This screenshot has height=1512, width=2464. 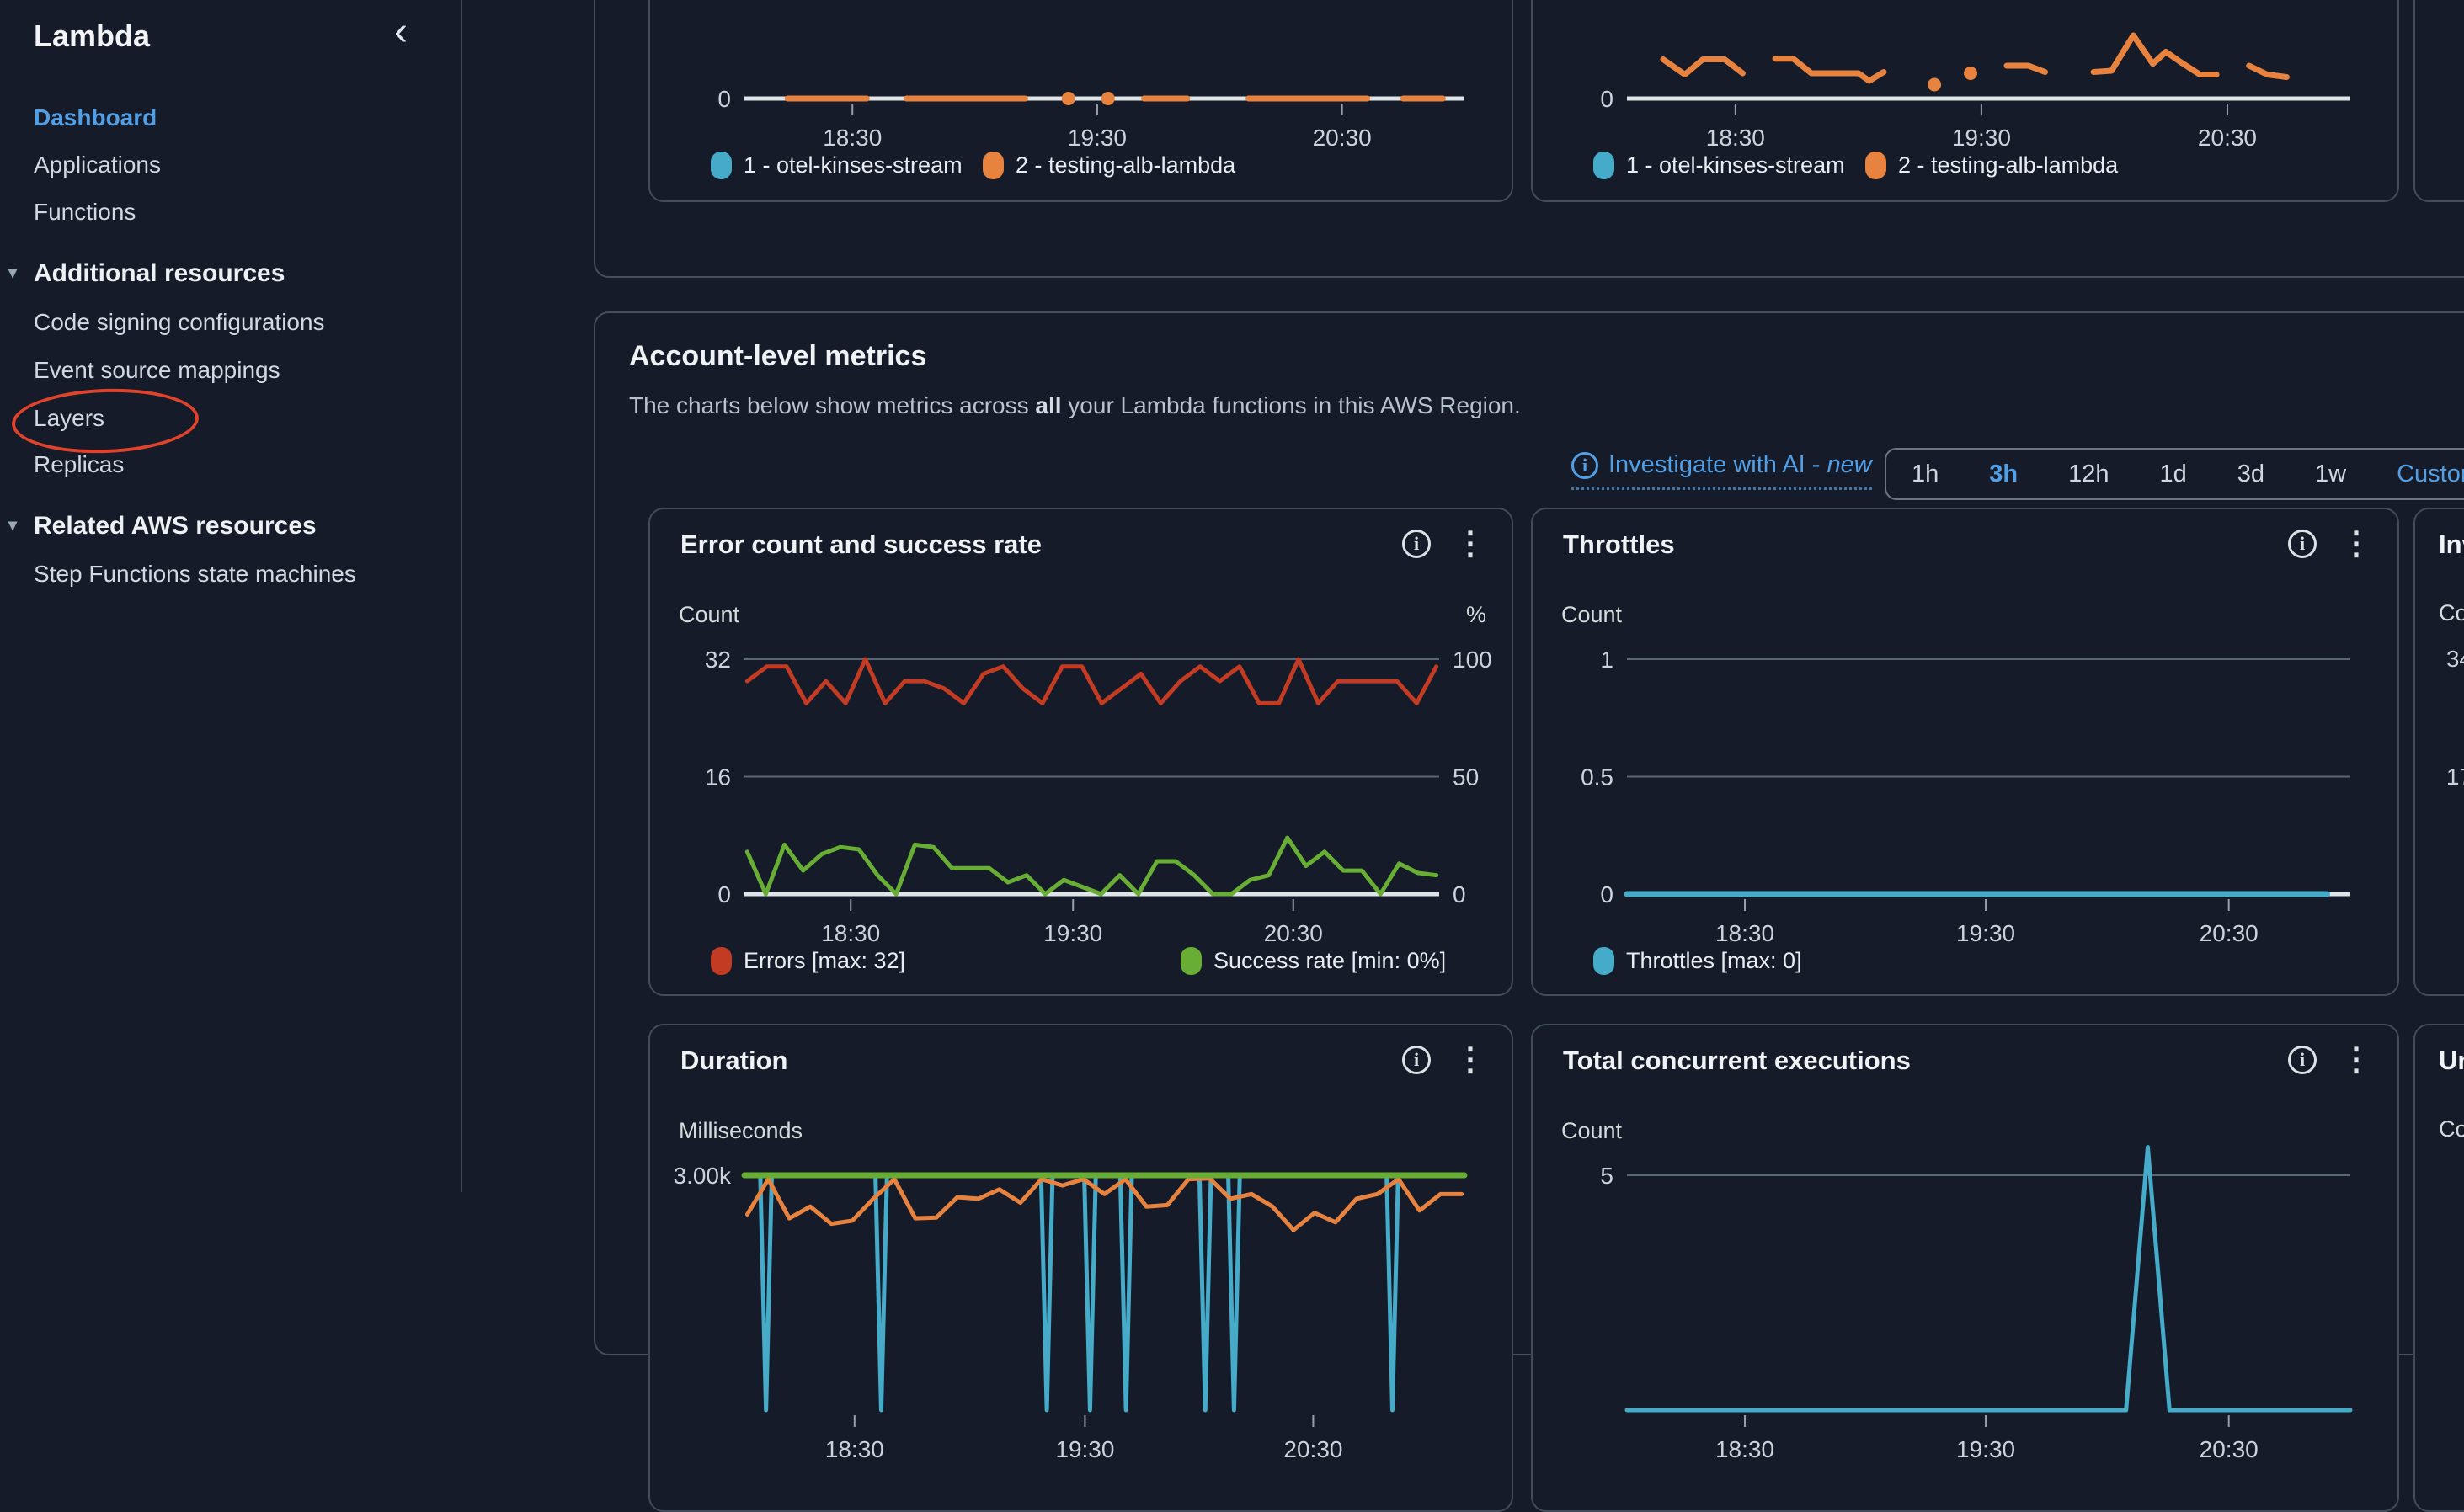 I want to click on axis-unit-label: Count, so click(x=2451, y=1129).